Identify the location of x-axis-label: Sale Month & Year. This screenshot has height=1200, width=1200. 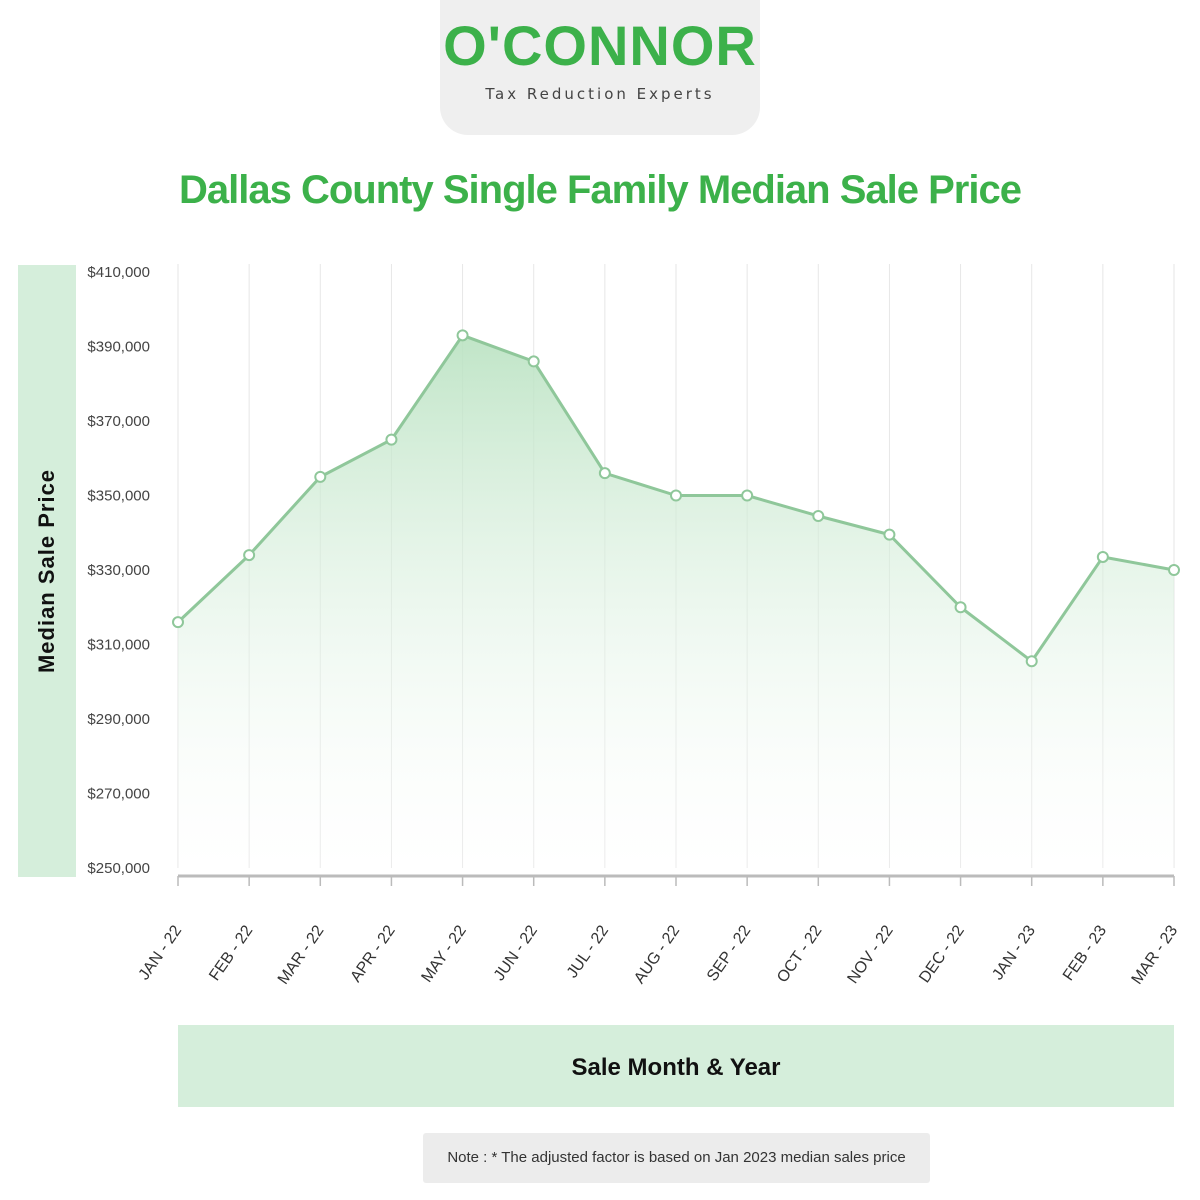
(676, 1067).